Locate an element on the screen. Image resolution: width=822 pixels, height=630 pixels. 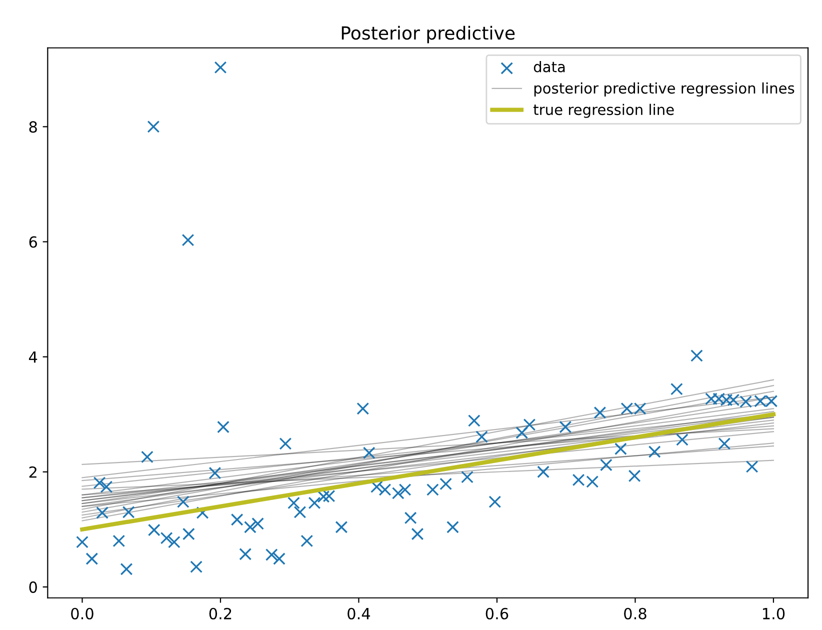
legend-label: data is located at coordinates (549, 66).